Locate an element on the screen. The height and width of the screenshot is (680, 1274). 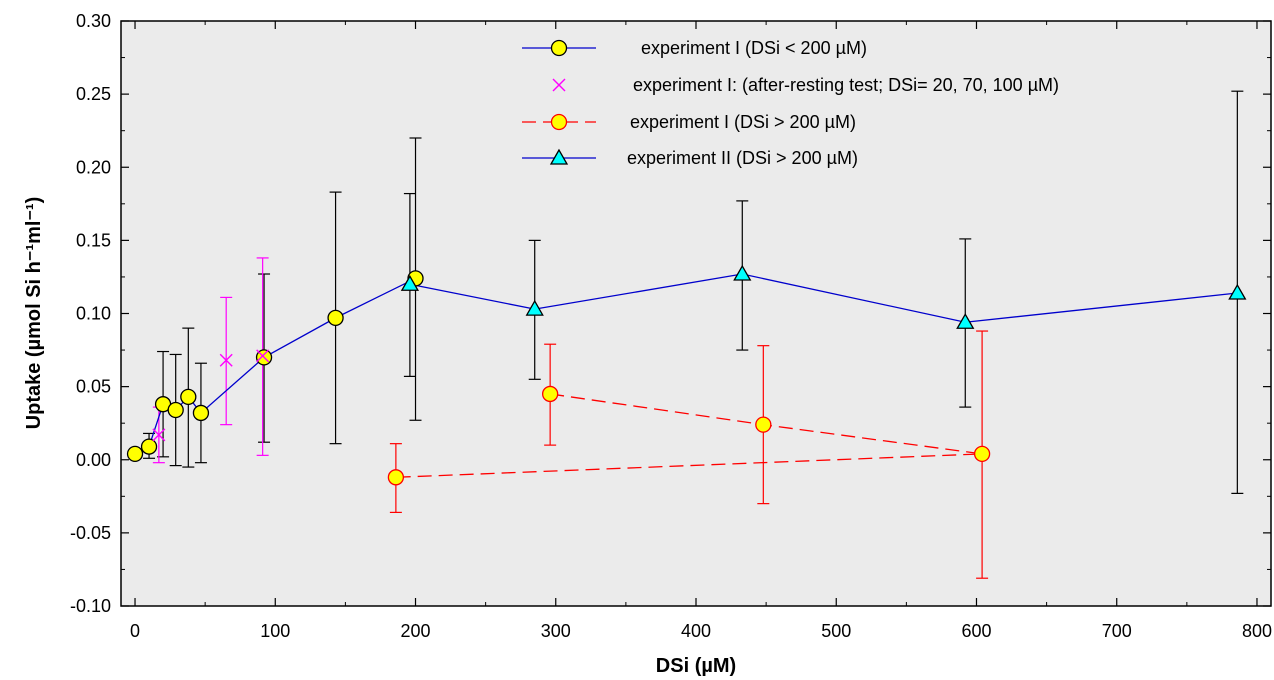
x-tick-label: 600 is located at coordinates (976, 631).